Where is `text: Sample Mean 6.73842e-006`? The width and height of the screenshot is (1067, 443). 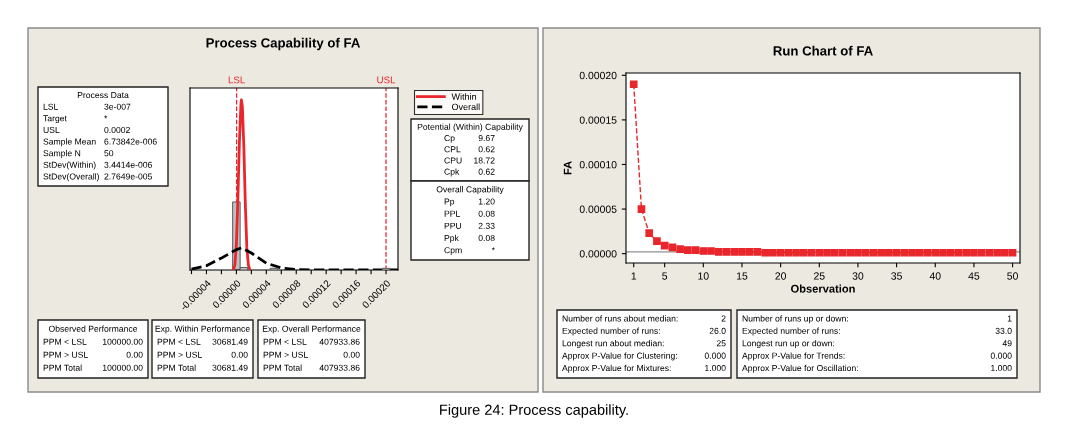
text: Sample Mean 6.73842e-006 is located at coordinates (100, 142).